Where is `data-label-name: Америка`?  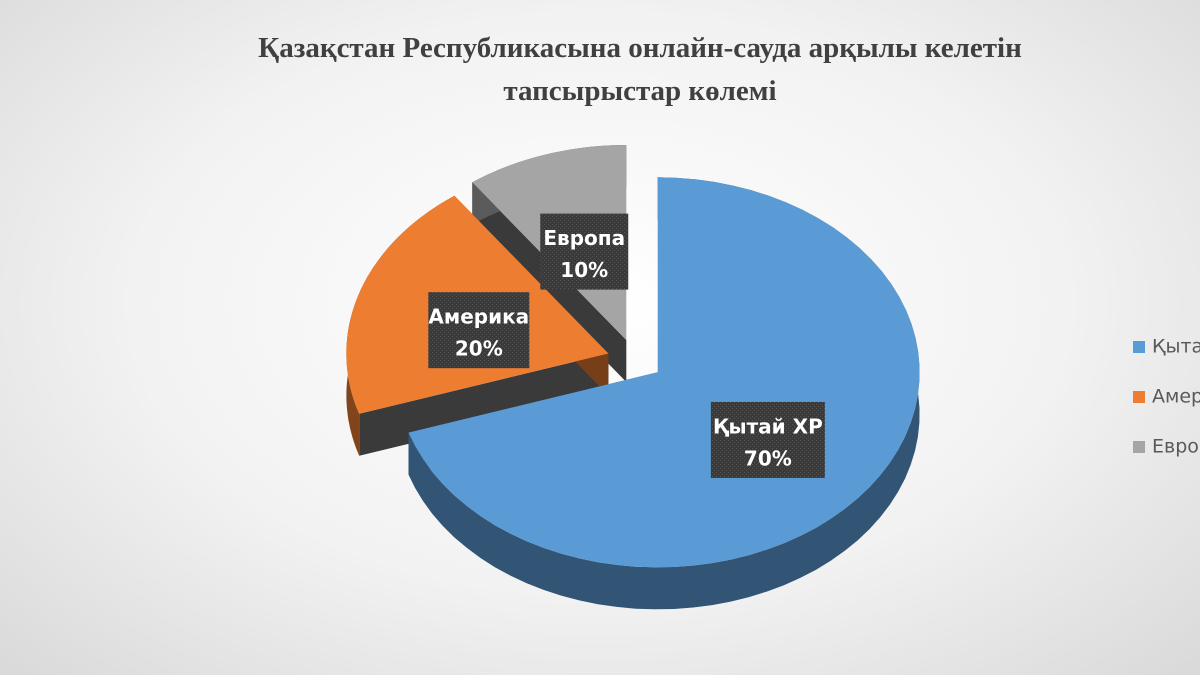 data-label-name: Америка is located at coordinates (478, 317).